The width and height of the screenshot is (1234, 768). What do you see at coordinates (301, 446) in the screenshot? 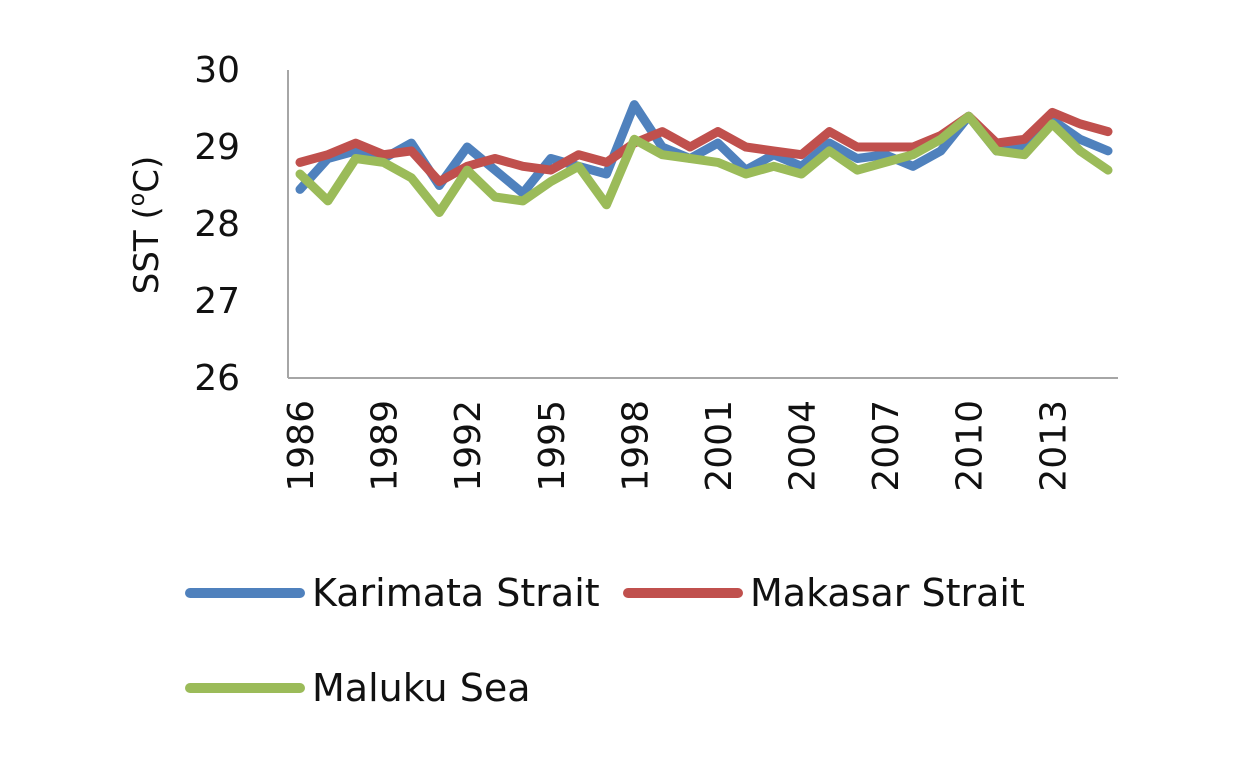
I see `x-tick-label: 1986` at bounding box center [301, 446].